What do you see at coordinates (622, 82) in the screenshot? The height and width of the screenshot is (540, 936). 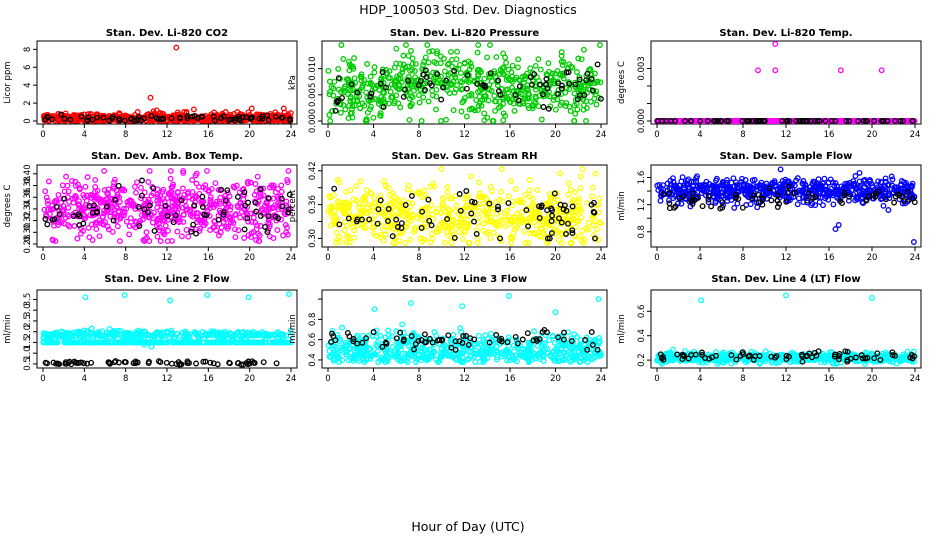 I see `y-axis-label: degrees C` at bounding box center [622, 82].